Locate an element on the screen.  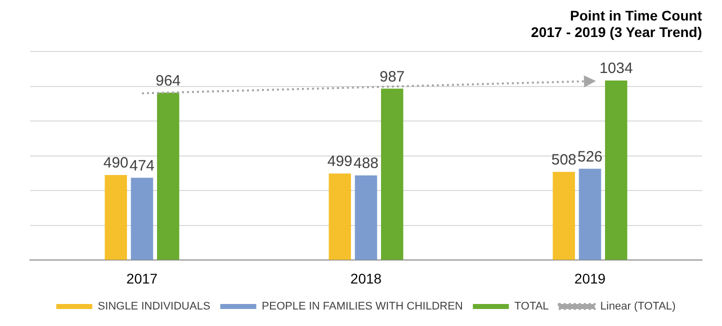
legend-label: PEOPLE IN FAMILIES WITH CHILDREN is located at coordinates (362, 306).